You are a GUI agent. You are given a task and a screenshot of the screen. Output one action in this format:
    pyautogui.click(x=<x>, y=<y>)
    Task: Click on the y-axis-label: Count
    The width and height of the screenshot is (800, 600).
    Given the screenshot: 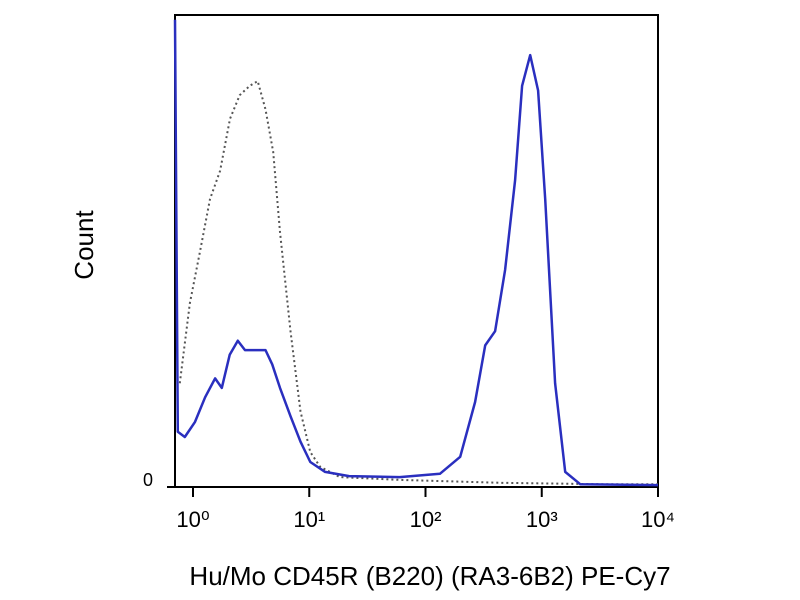 What is the action you would take?
    pyautogui.click(x=84, y=245)
    